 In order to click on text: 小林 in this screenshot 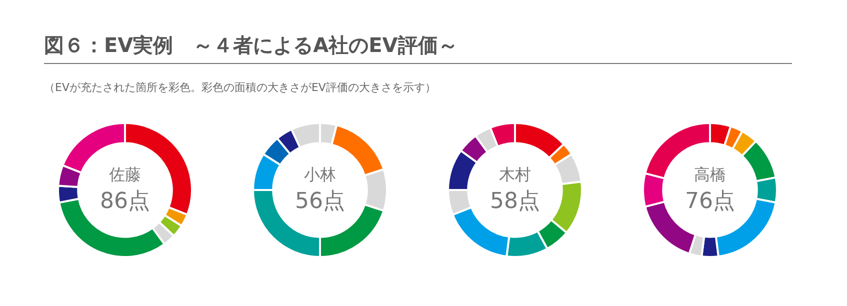, I will do `click(320, 175)`.